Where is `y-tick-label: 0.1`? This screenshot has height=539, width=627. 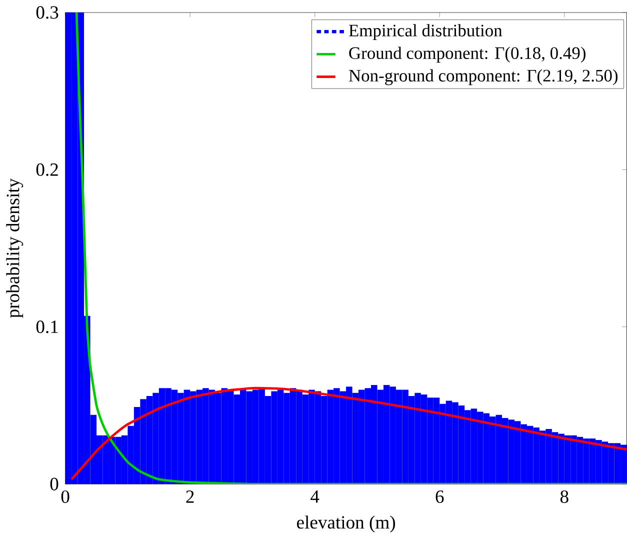 y-tick-label: 0.1 is located at coordinates (47, 327).